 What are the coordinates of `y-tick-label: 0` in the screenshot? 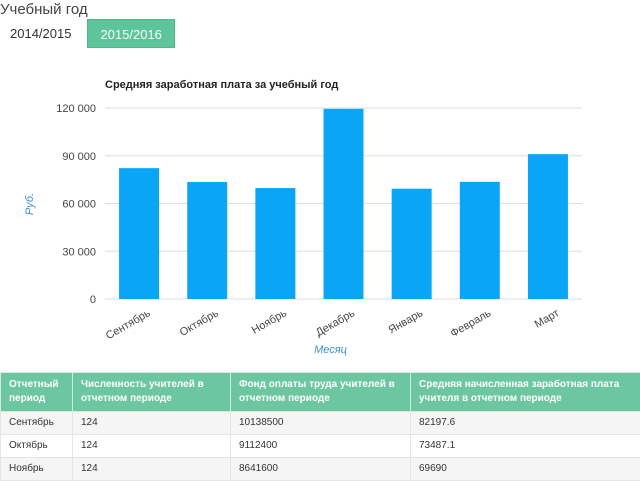 It's located at (93, 300).